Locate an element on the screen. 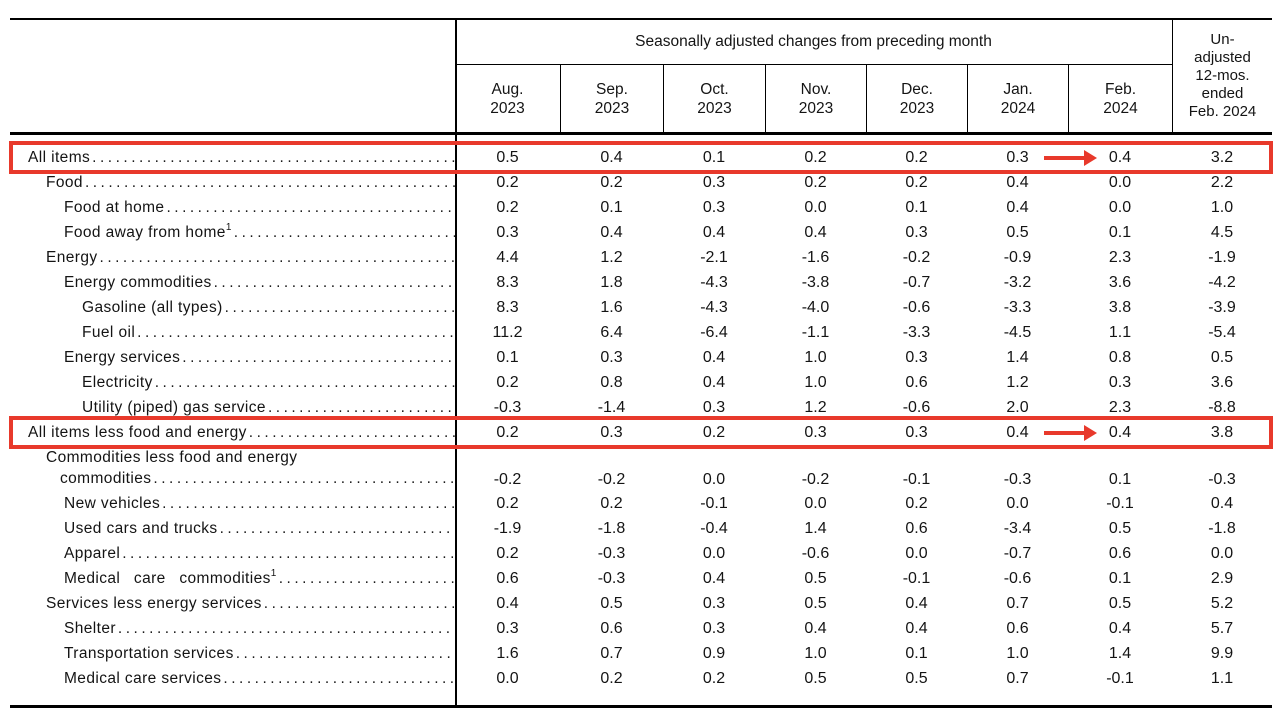 Image resolution: width=1280 pixels, height=721 pixels. table-row: All items 0.5 0.4 0.1 0.2 0.2 0.3 0.4 3.2 is located at coordinates (641, 157).